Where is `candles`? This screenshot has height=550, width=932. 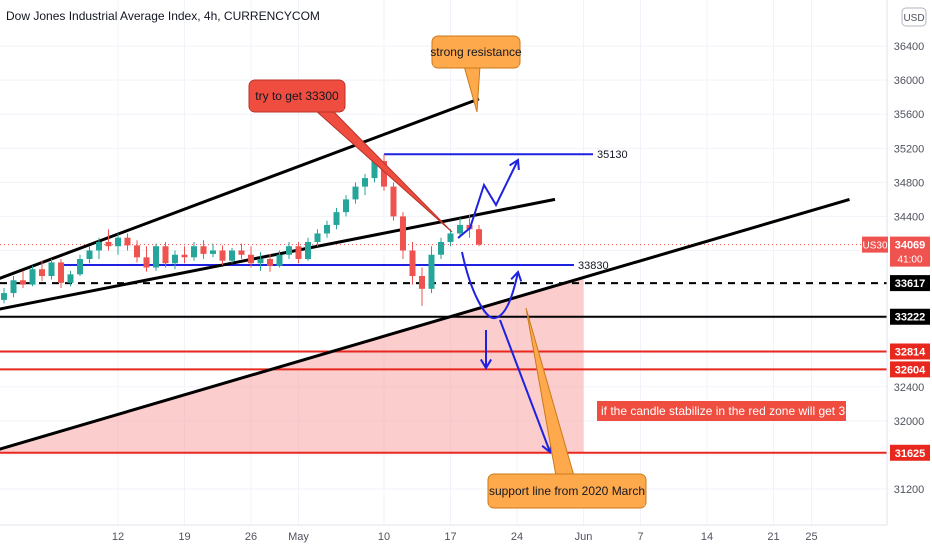 candles is located at coordinates (241, 230).